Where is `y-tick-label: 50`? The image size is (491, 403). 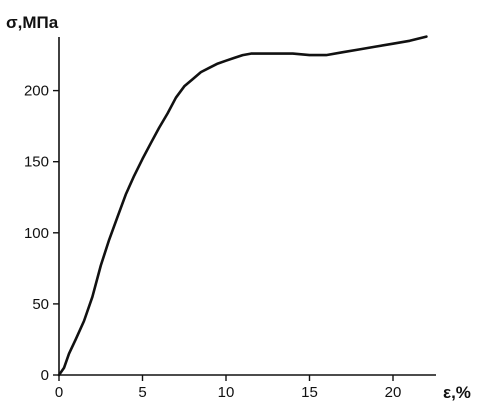
y-tick-label: 50 is located at coordinates (40, 304).